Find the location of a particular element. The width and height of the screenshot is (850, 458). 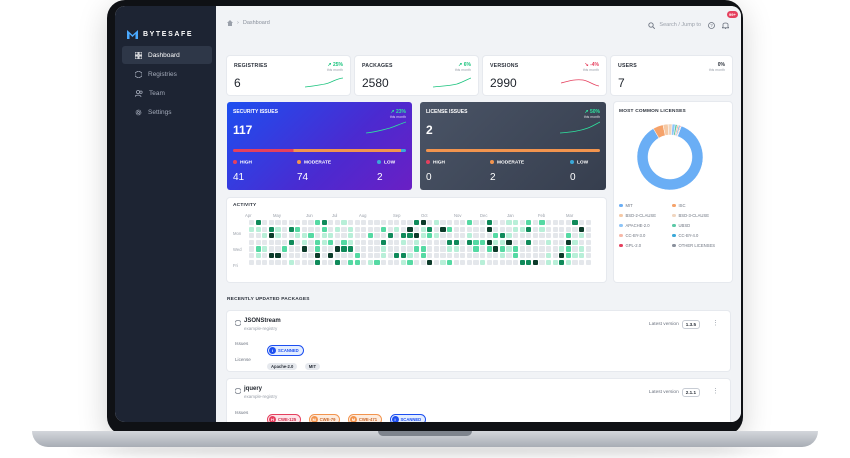

stat-card-registries: REGISTRIES 6 ↗ 25% this month is located at coordinates (288, 75).